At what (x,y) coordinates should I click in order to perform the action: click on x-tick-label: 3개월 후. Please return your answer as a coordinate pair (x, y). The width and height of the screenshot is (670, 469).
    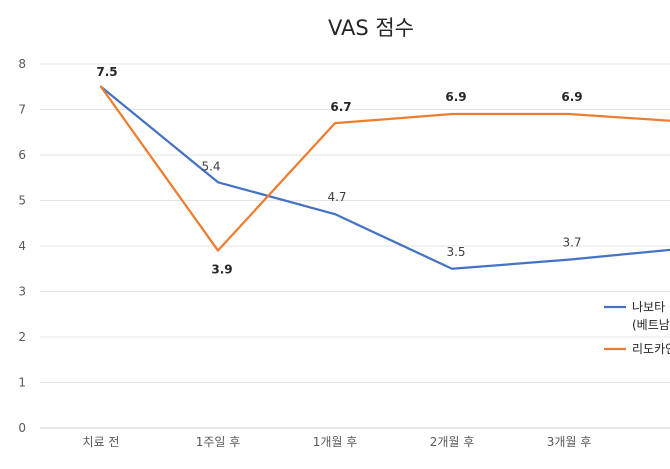
    Looking at the image, I should click on (569, 442).